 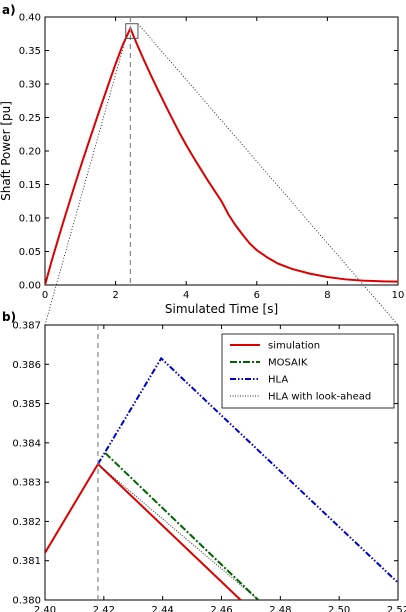 I want to click on panel-b-legend: simulation MOSAIK HLA HLA with look-ahead, so click(x=308, y=371).